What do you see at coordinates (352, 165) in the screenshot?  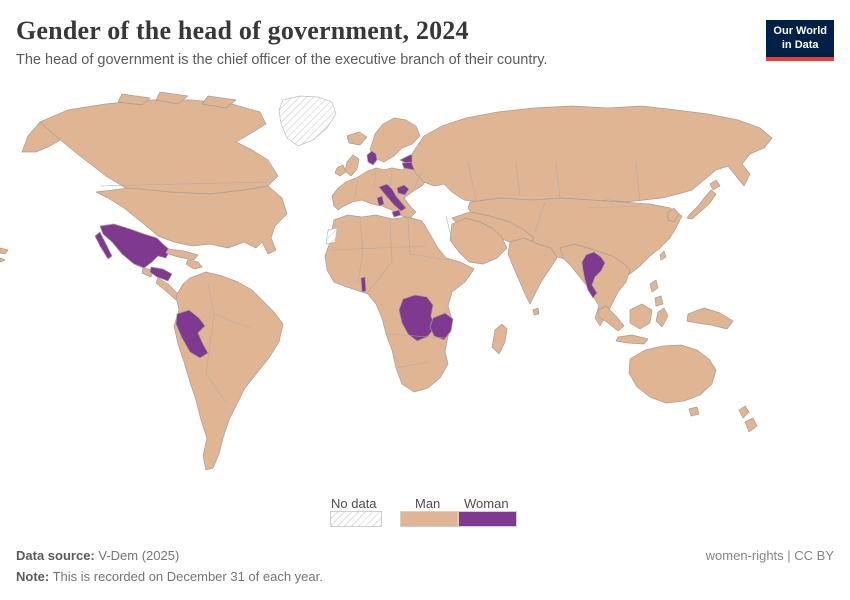 I see `land-uk` at bounding box center [352, 165].